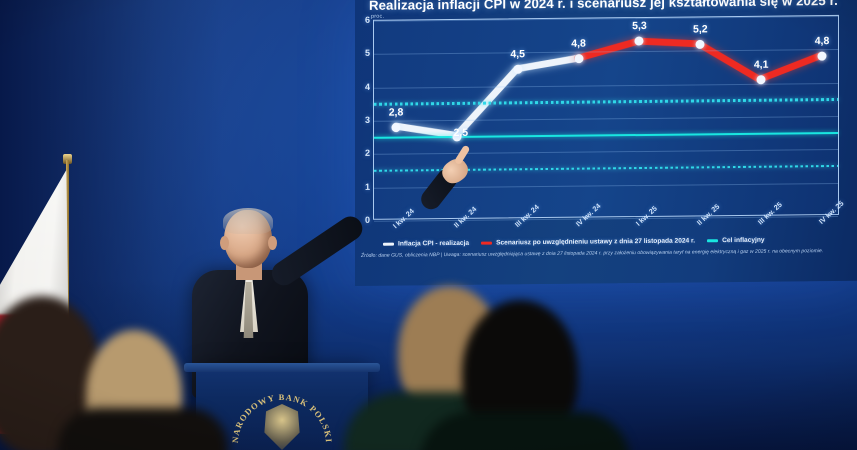 The image size is (857, 450). Describe the element at coordinates (367, 86) in the screenshot. I see `y-axis-tick-4: 4` at that location.